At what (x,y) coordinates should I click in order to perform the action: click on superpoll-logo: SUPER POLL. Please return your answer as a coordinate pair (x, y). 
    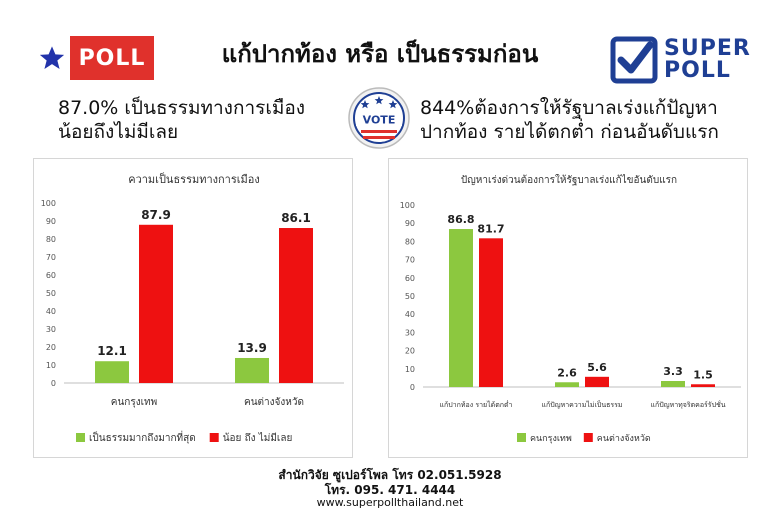
    Looking at the image, I should click on (685, 60).